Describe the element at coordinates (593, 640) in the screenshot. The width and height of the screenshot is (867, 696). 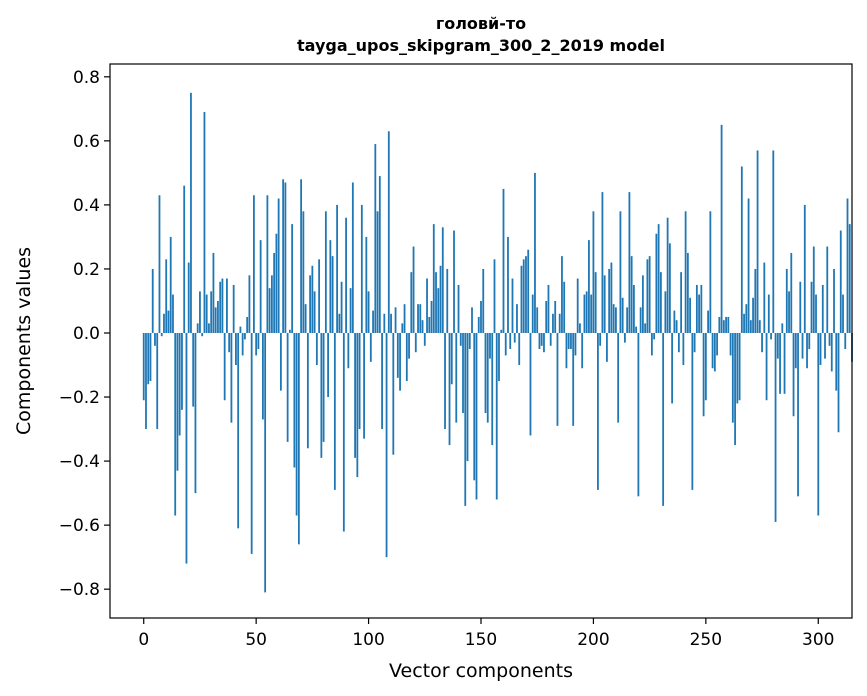
I see `x-tick-label: 200` at that location.